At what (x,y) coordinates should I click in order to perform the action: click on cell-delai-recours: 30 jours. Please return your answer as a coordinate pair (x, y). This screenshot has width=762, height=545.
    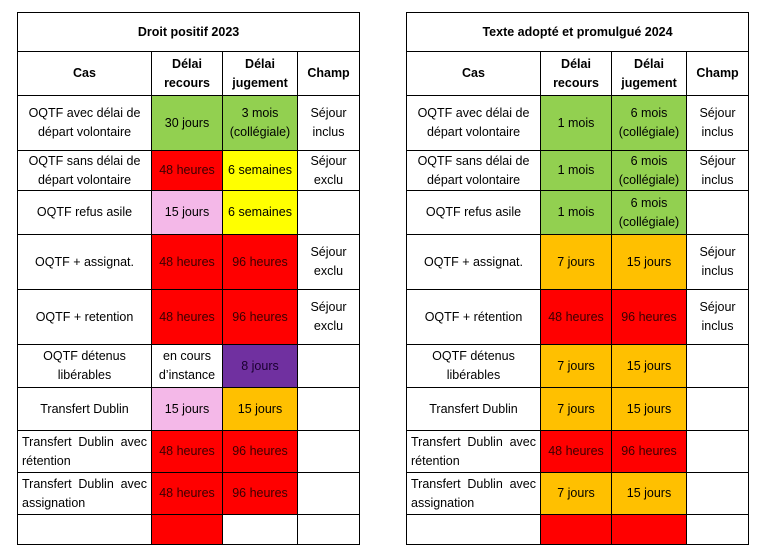
    Looking at the image, I should click on (187, 123).